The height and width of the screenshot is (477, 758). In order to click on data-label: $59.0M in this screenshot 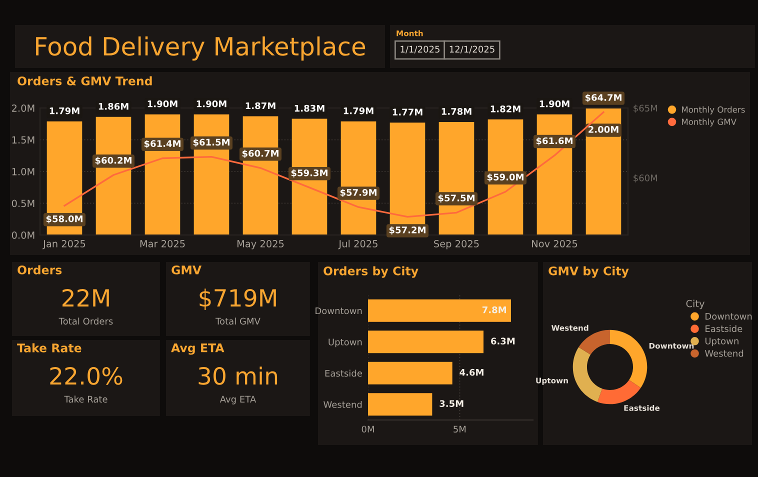, I will do `click(505, 177)`.